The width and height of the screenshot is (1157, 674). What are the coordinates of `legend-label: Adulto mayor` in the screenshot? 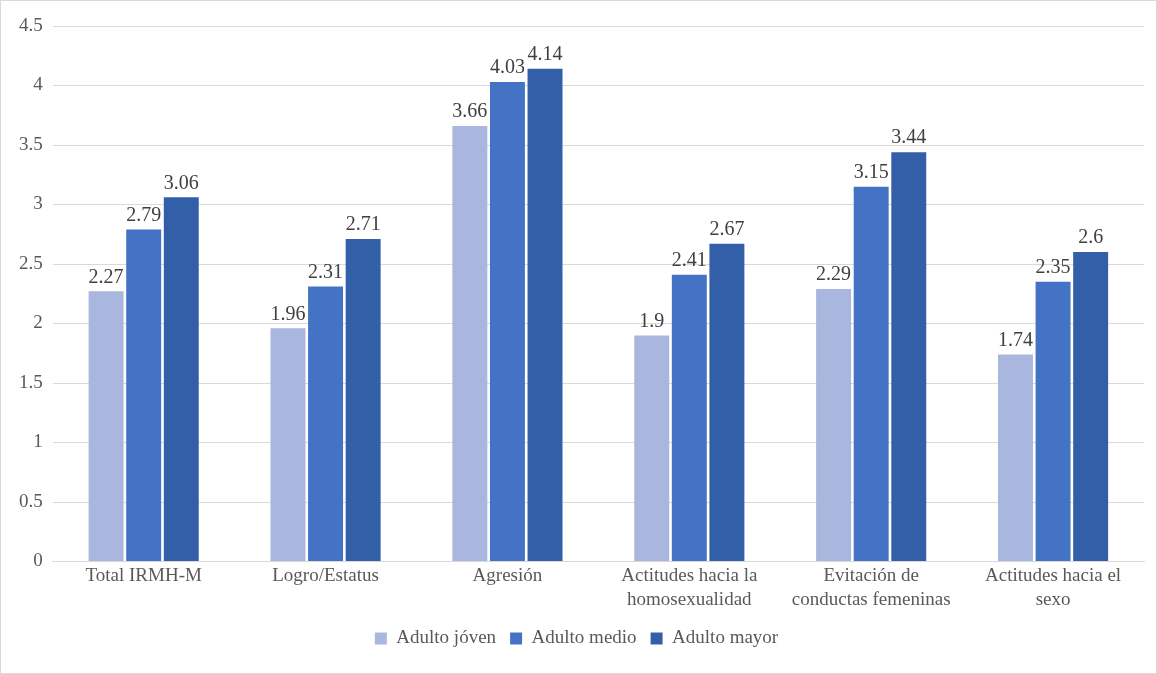 It's located at (725, 637).